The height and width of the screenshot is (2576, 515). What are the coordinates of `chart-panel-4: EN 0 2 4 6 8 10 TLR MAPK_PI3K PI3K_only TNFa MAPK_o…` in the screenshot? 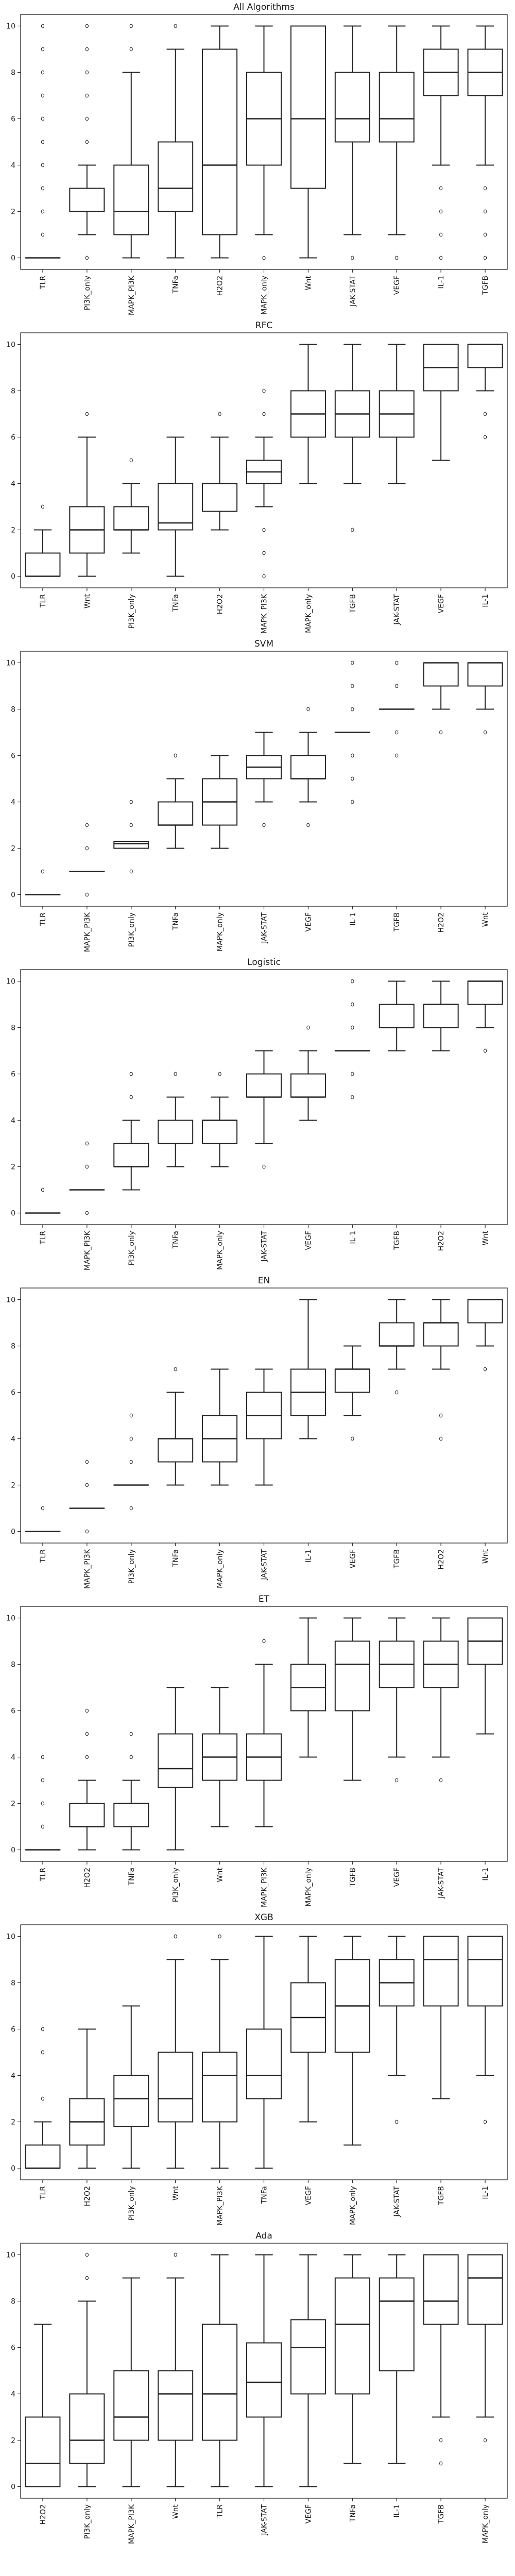 It's located at (257, 1432).